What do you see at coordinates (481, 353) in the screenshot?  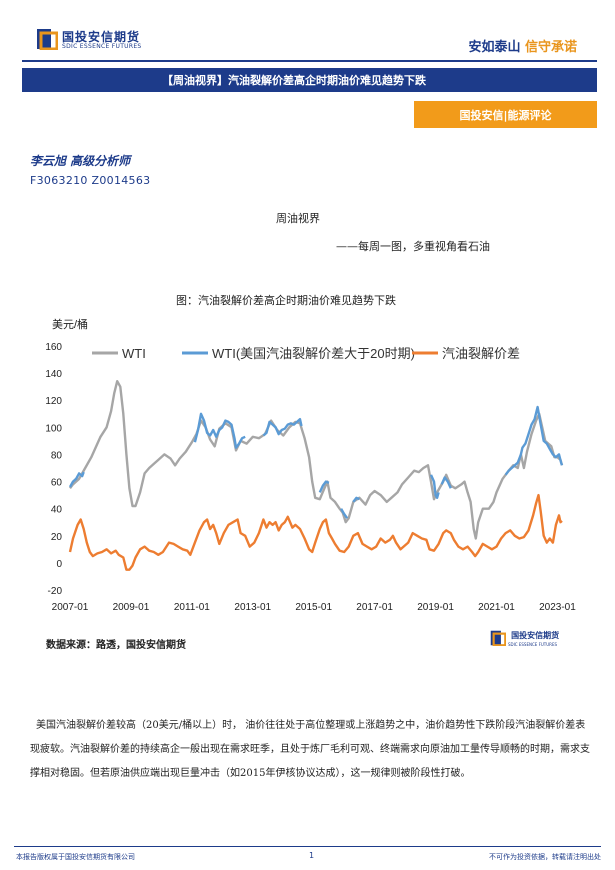 I see `legend-label: 汽油裂解价差` at bounding box center [481, 353].